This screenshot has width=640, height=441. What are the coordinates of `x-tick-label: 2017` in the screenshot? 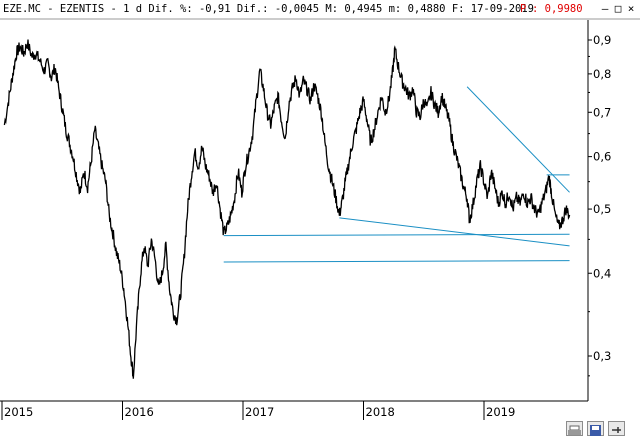 It's located at (259, 412).